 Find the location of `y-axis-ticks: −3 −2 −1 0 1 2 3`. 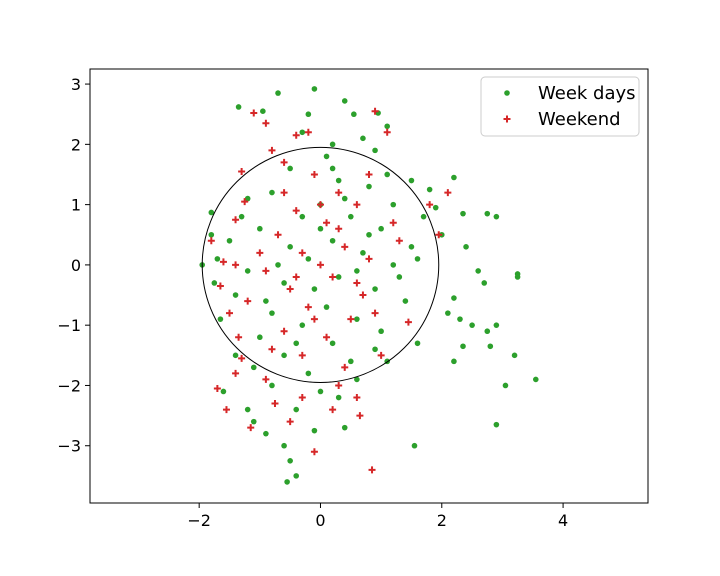

y-axis-ticks: −3 −2 −1 0 1 2 3 is located at coordinates (73, 265).